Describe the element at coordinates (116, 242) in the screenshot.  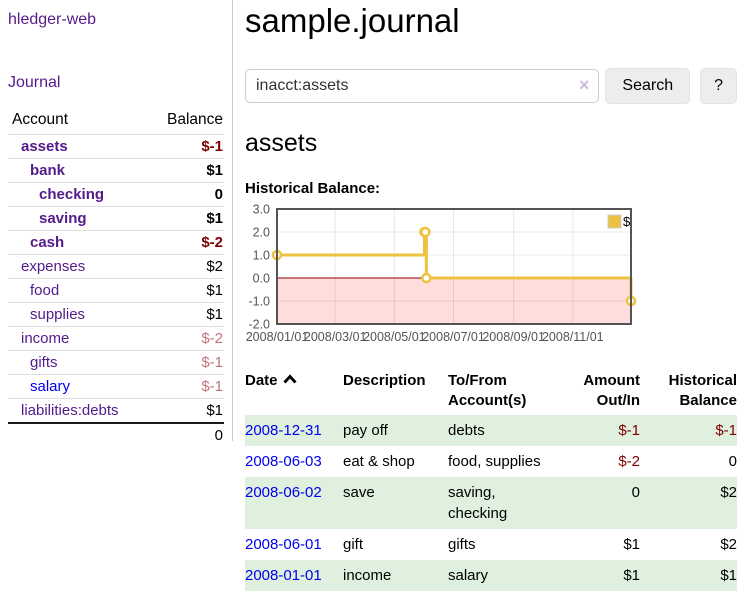
I see `account-row: cash $-2` at that location.